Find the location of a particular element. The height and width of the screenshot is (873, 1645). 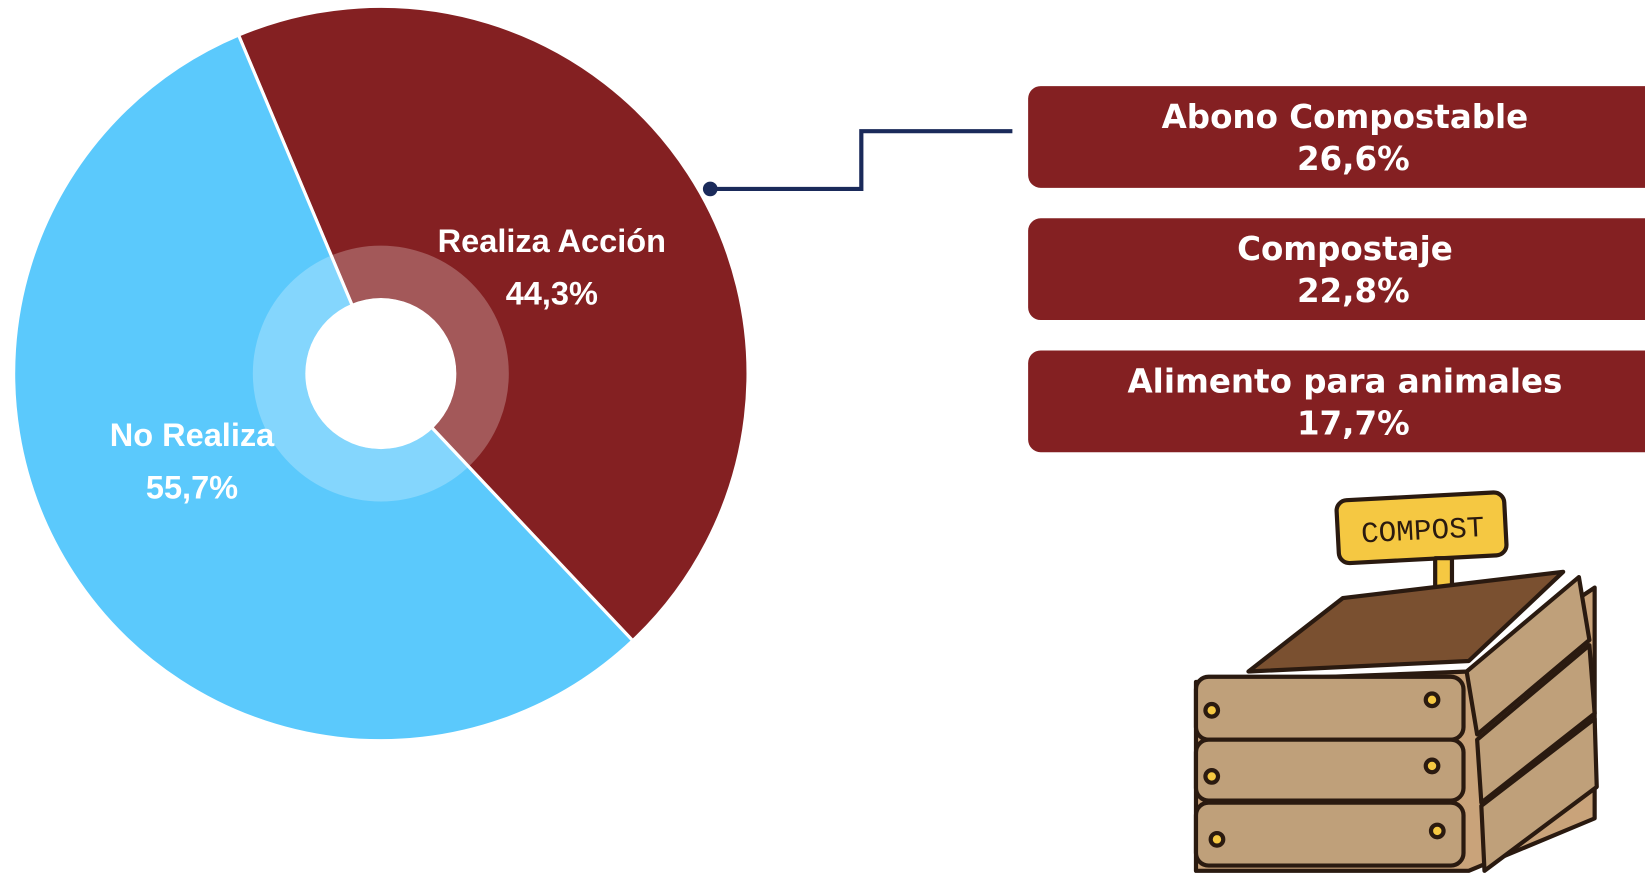

compost-illustration: COMPOST is located at coordinates (1396, 681).